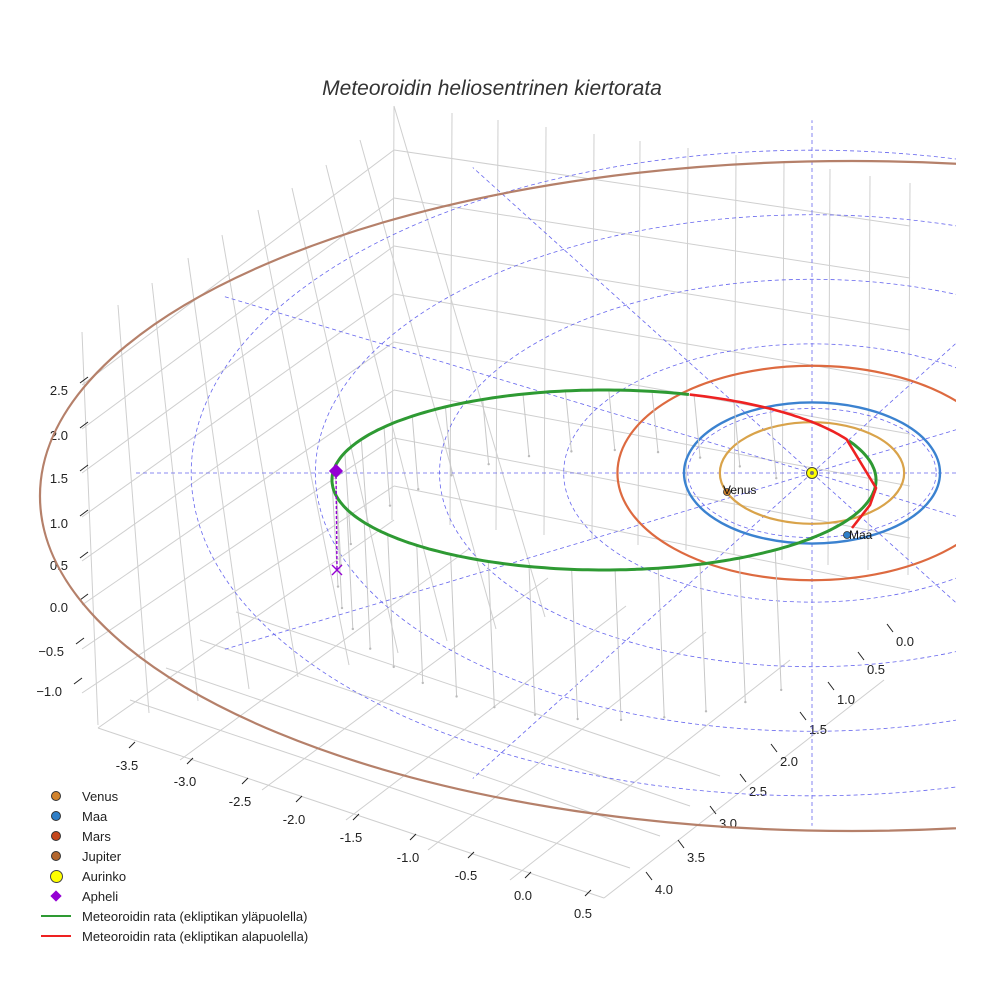 Image resolution: width=984 pixels, height=984 pixels. Describe the element at coordinates (59, 607) in the screenshot. I see `z-tick-label: 0.0` at that location.